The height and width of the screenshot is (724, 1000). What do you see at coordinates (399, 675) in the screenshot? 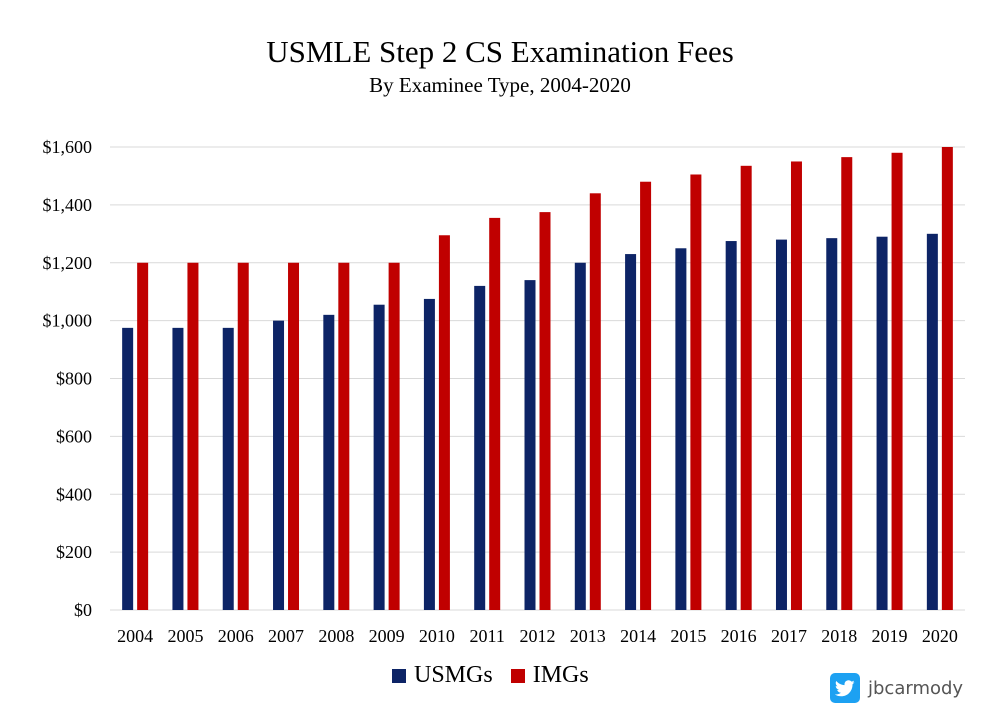
I see `legend-swatch-usmgs` at bounding box center [399, 675].